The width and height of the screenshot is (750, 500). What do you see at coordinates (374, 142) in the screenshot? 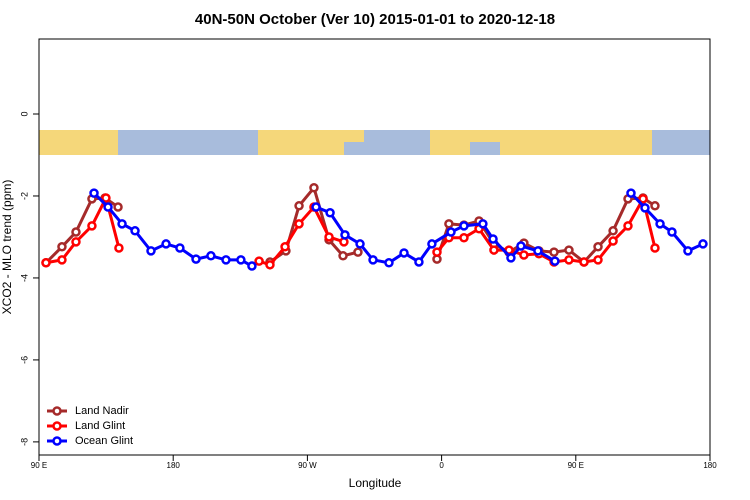
I see `map-strip` at bounding box center [374, 142].